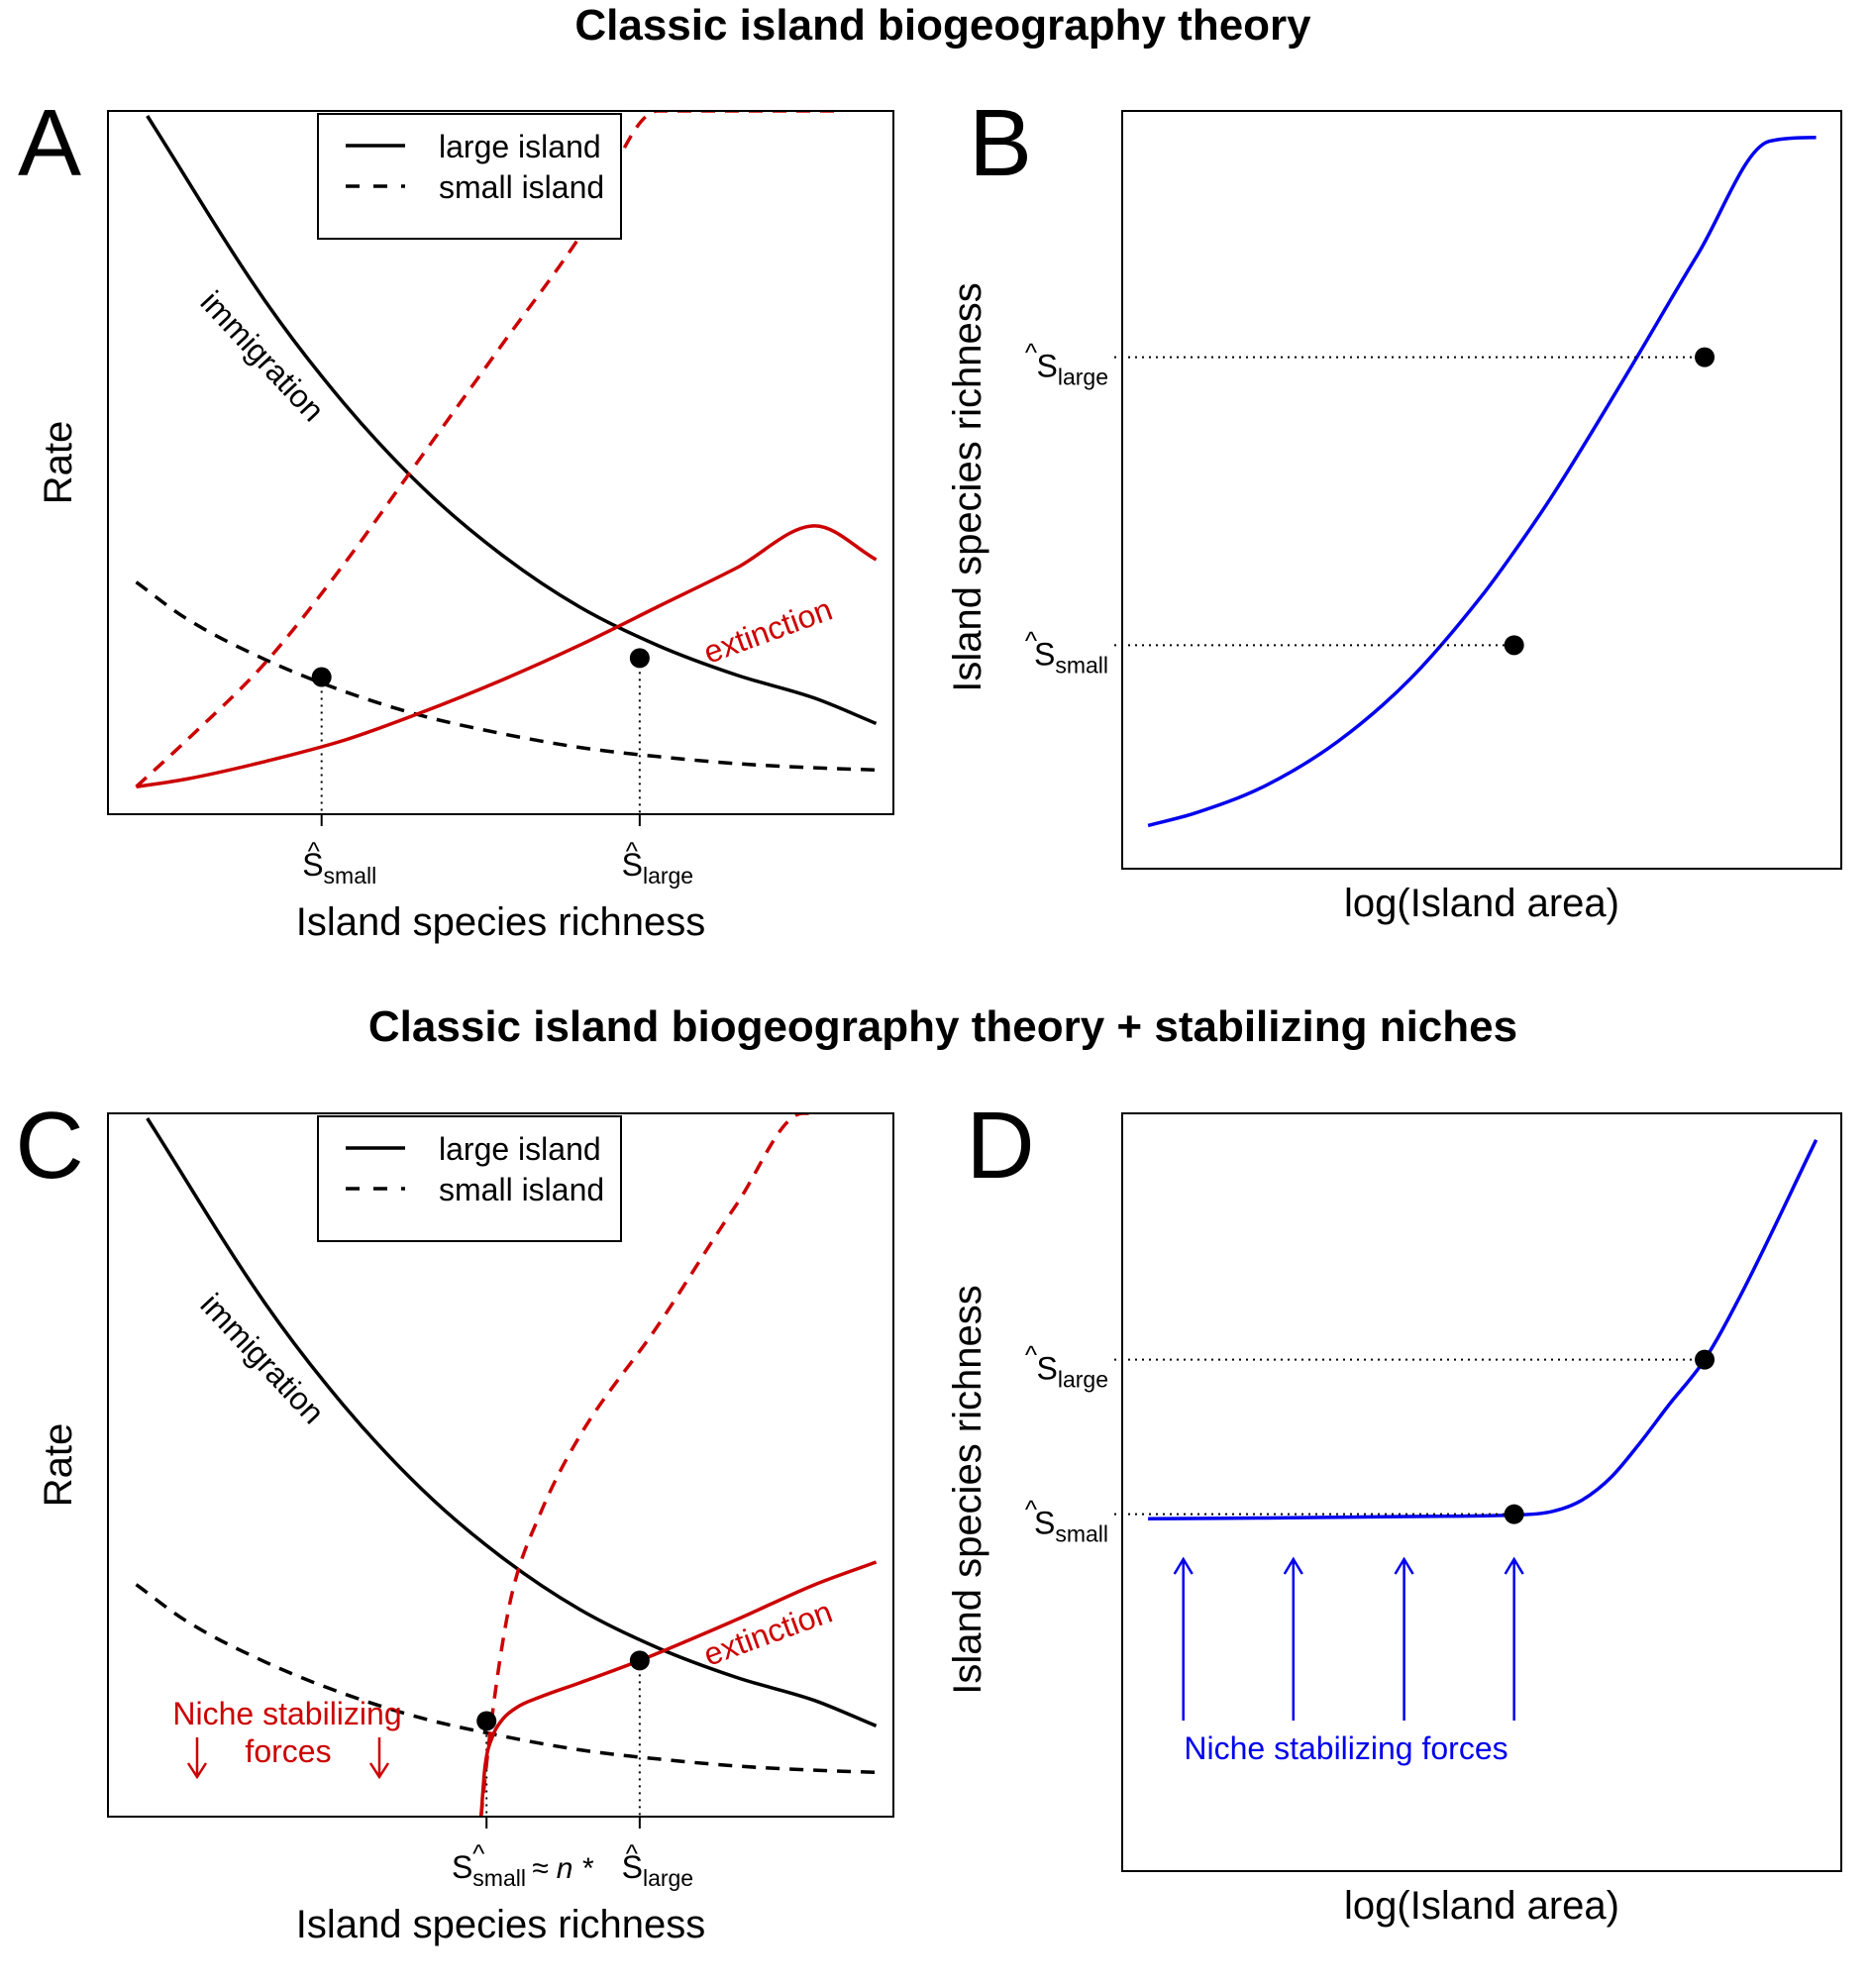 The width and height of the screenshot is (1871, 1988). What do you see at coordinates (645, 1465) in the screenshot?
I see `panel-c-series-extinction-small-island-` at bounding box center [645, 1465].